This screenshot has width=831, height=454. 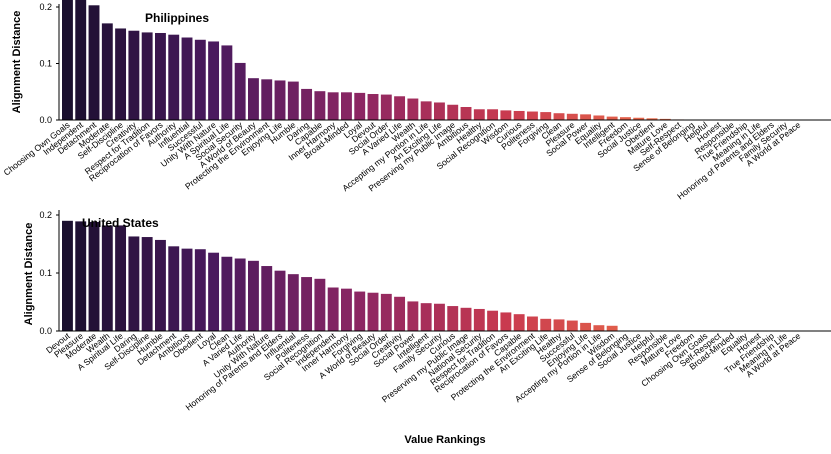 I want to click on philippines-bar-intelligent, so click(x=612, y=118).